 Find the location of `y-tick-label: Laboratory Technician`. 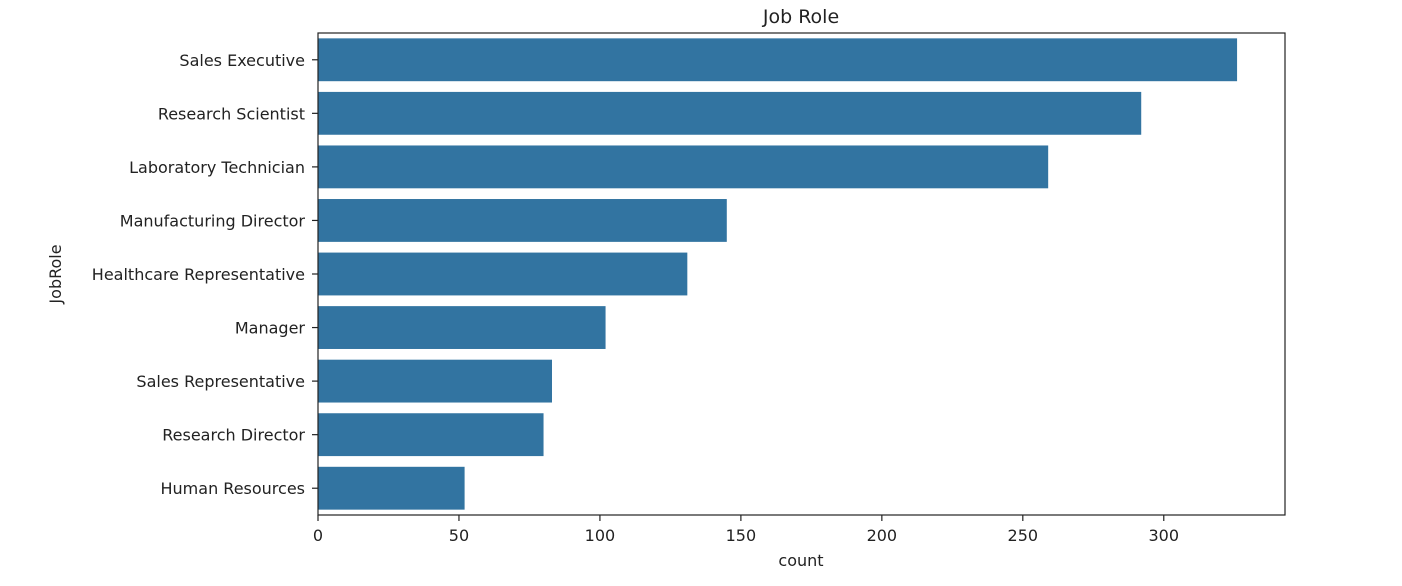

y-tick-label: Laboratory Technician is located at coordinates (217, 167).